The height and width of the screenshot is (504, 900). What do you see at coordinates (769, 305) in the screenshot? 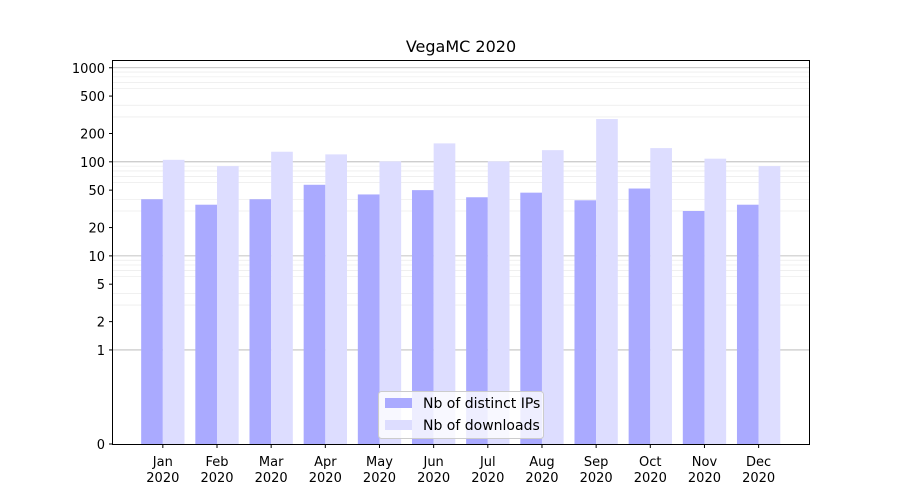
I see `bar-downloads-dec` at bounding box center [769, 305].